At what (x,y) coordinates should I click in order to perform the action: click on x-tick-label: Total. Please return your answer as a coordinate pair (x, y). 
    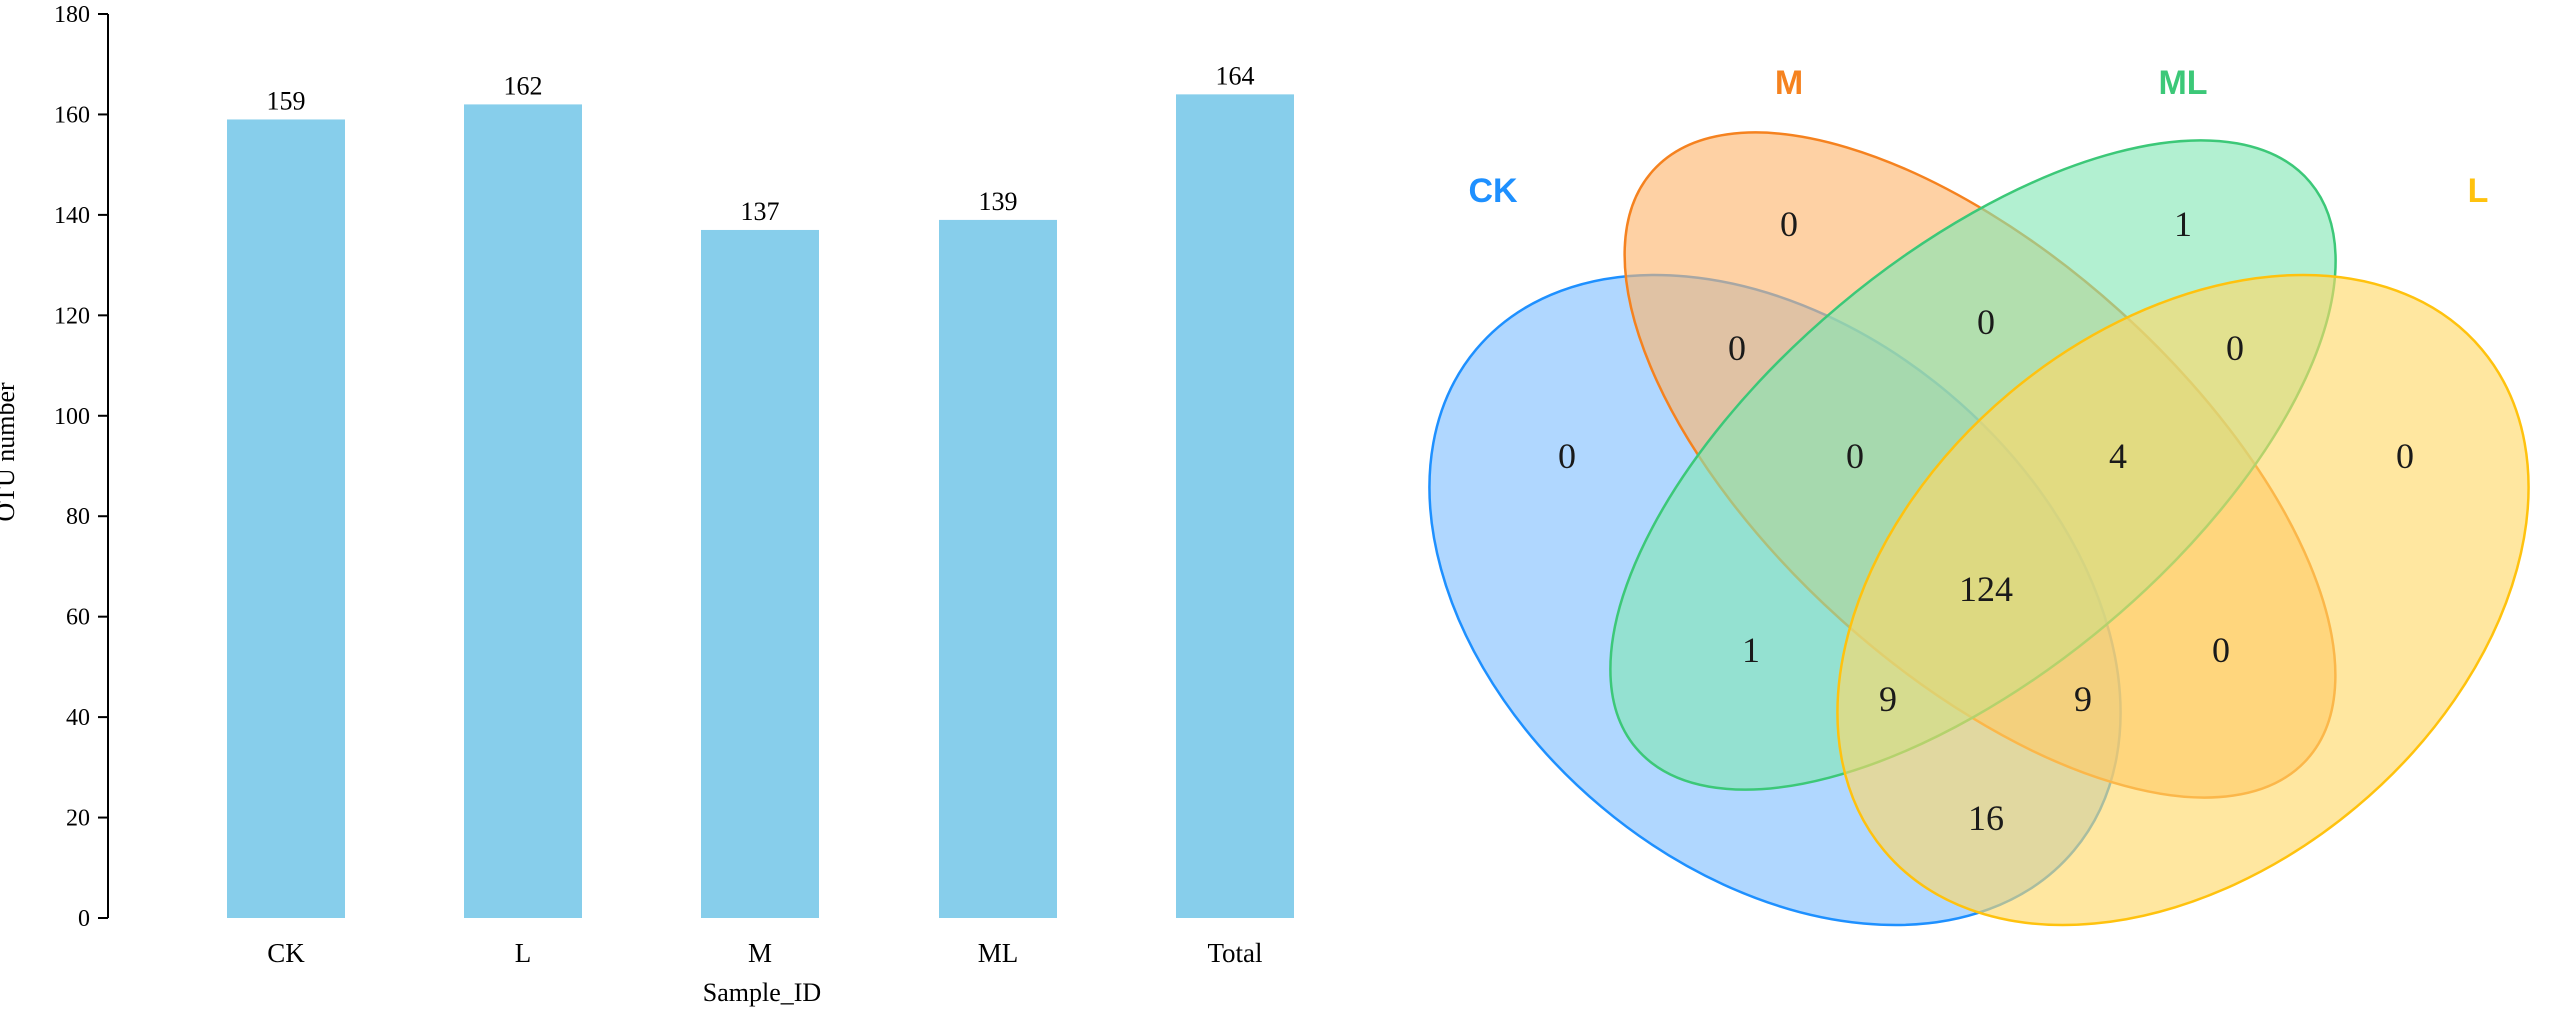
    Looking at the image, I should click on (1234, 953).